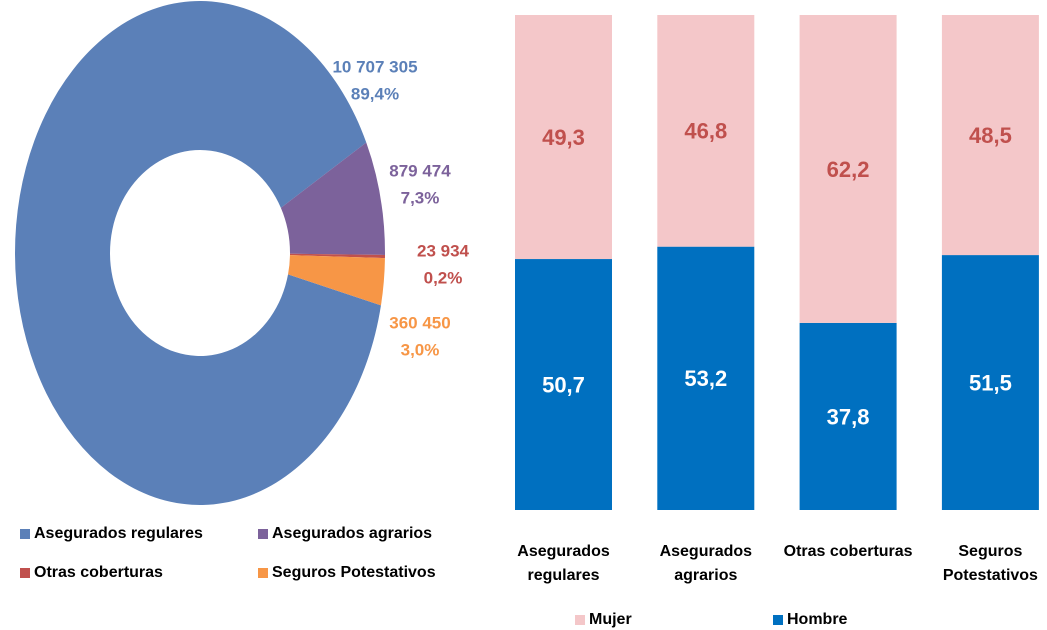 Image resolution: width=1047 pixels, height=630 pixels. I want to click on legend-label: Hombre, so click(817, 619).